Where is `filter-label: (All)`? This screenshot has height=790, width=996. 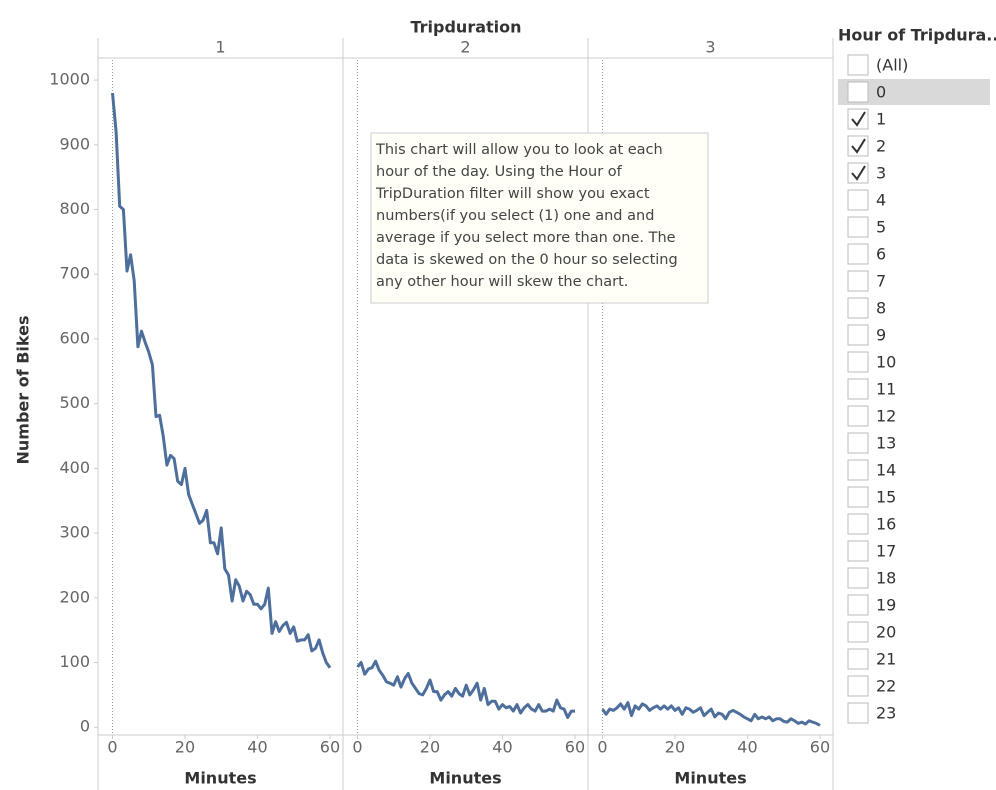 filter-label: (All) is located at coordinates (892, 65).